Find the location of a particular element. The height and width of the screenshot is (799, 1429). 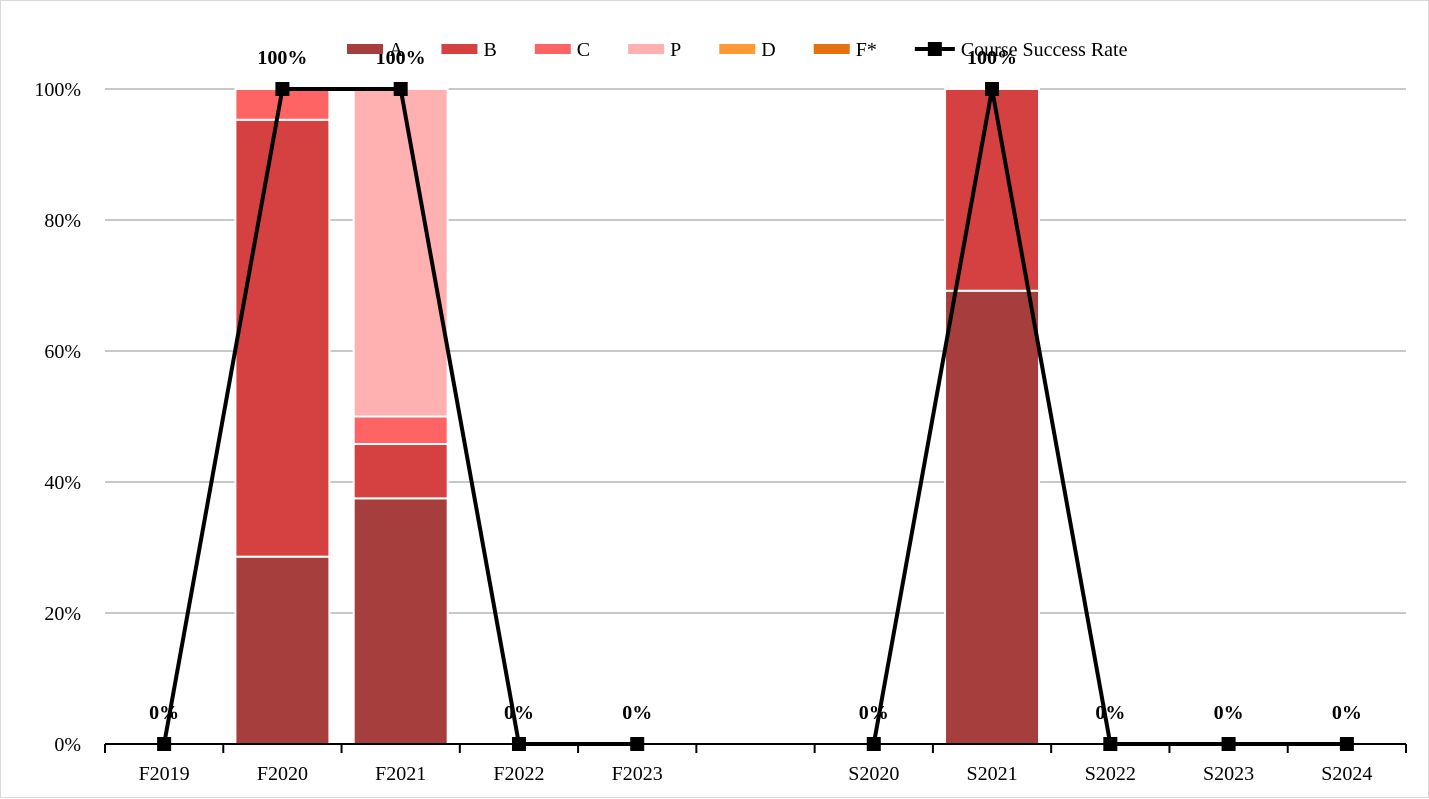

legend-label: B is located at coordinates (489, 50).